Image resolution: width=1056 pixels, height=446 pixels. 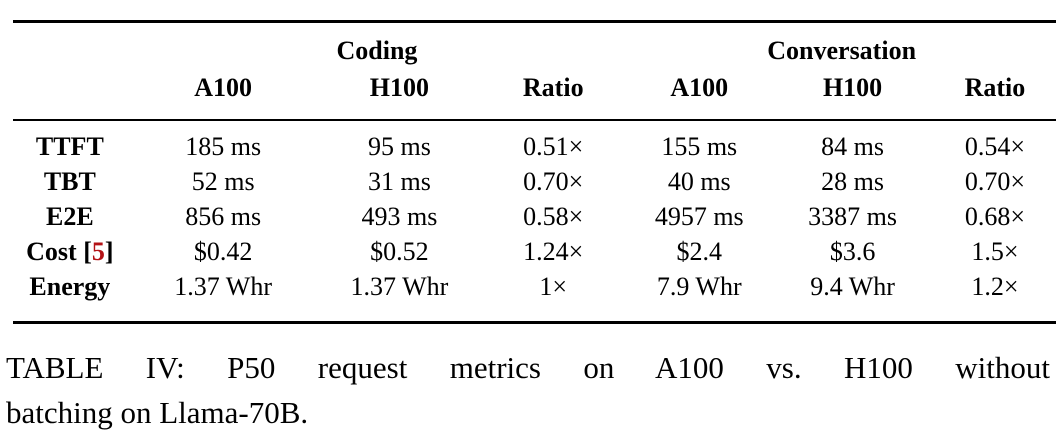 I want to click on cell-tbt-conversation-a100: 40 ms, so click(x=699, y=181).